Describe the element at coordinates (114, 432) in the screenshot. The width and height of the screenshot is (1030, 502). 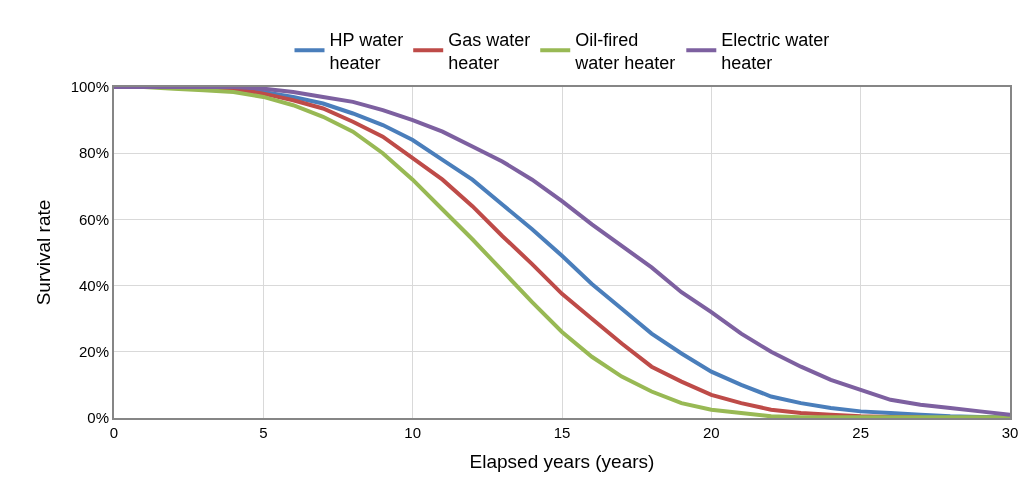
I see `x-tick-label: 0` at that location.